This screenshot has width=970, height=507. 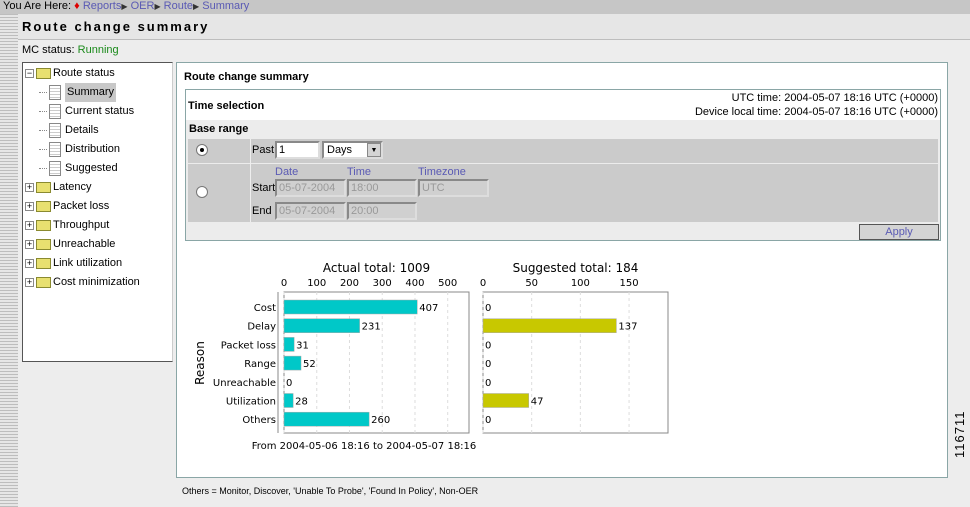 What do you see at coordinates (77, 6) in the screenshot?
I see `diamond-icon: ♦` at bounding box center [77, 6].